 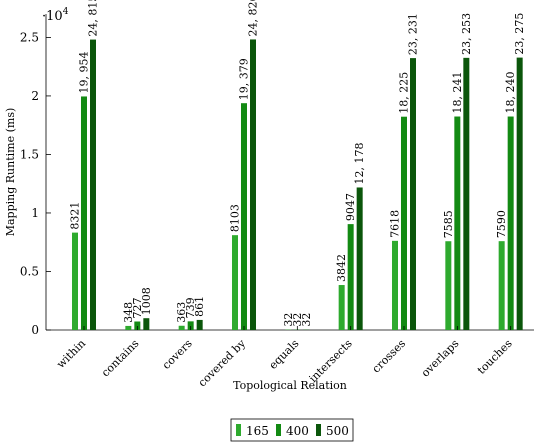 What do you see at coordinates (128, 327) in the screenshot?
I see `bar-165-contains` at bounding box center [128, 327].